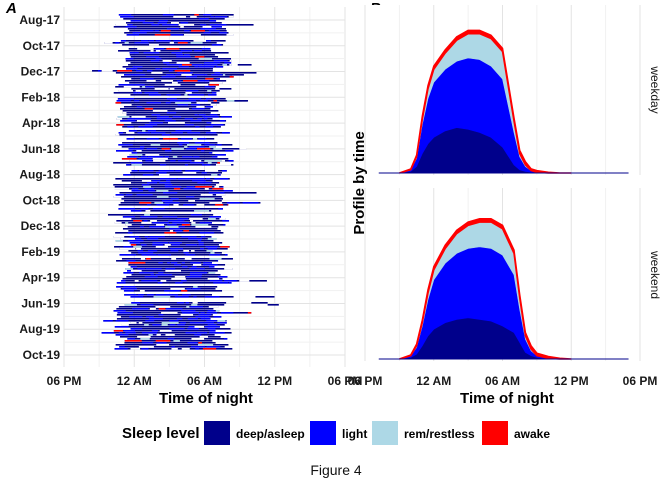  I want to click on legend-swatch-light, so click(323, 433).